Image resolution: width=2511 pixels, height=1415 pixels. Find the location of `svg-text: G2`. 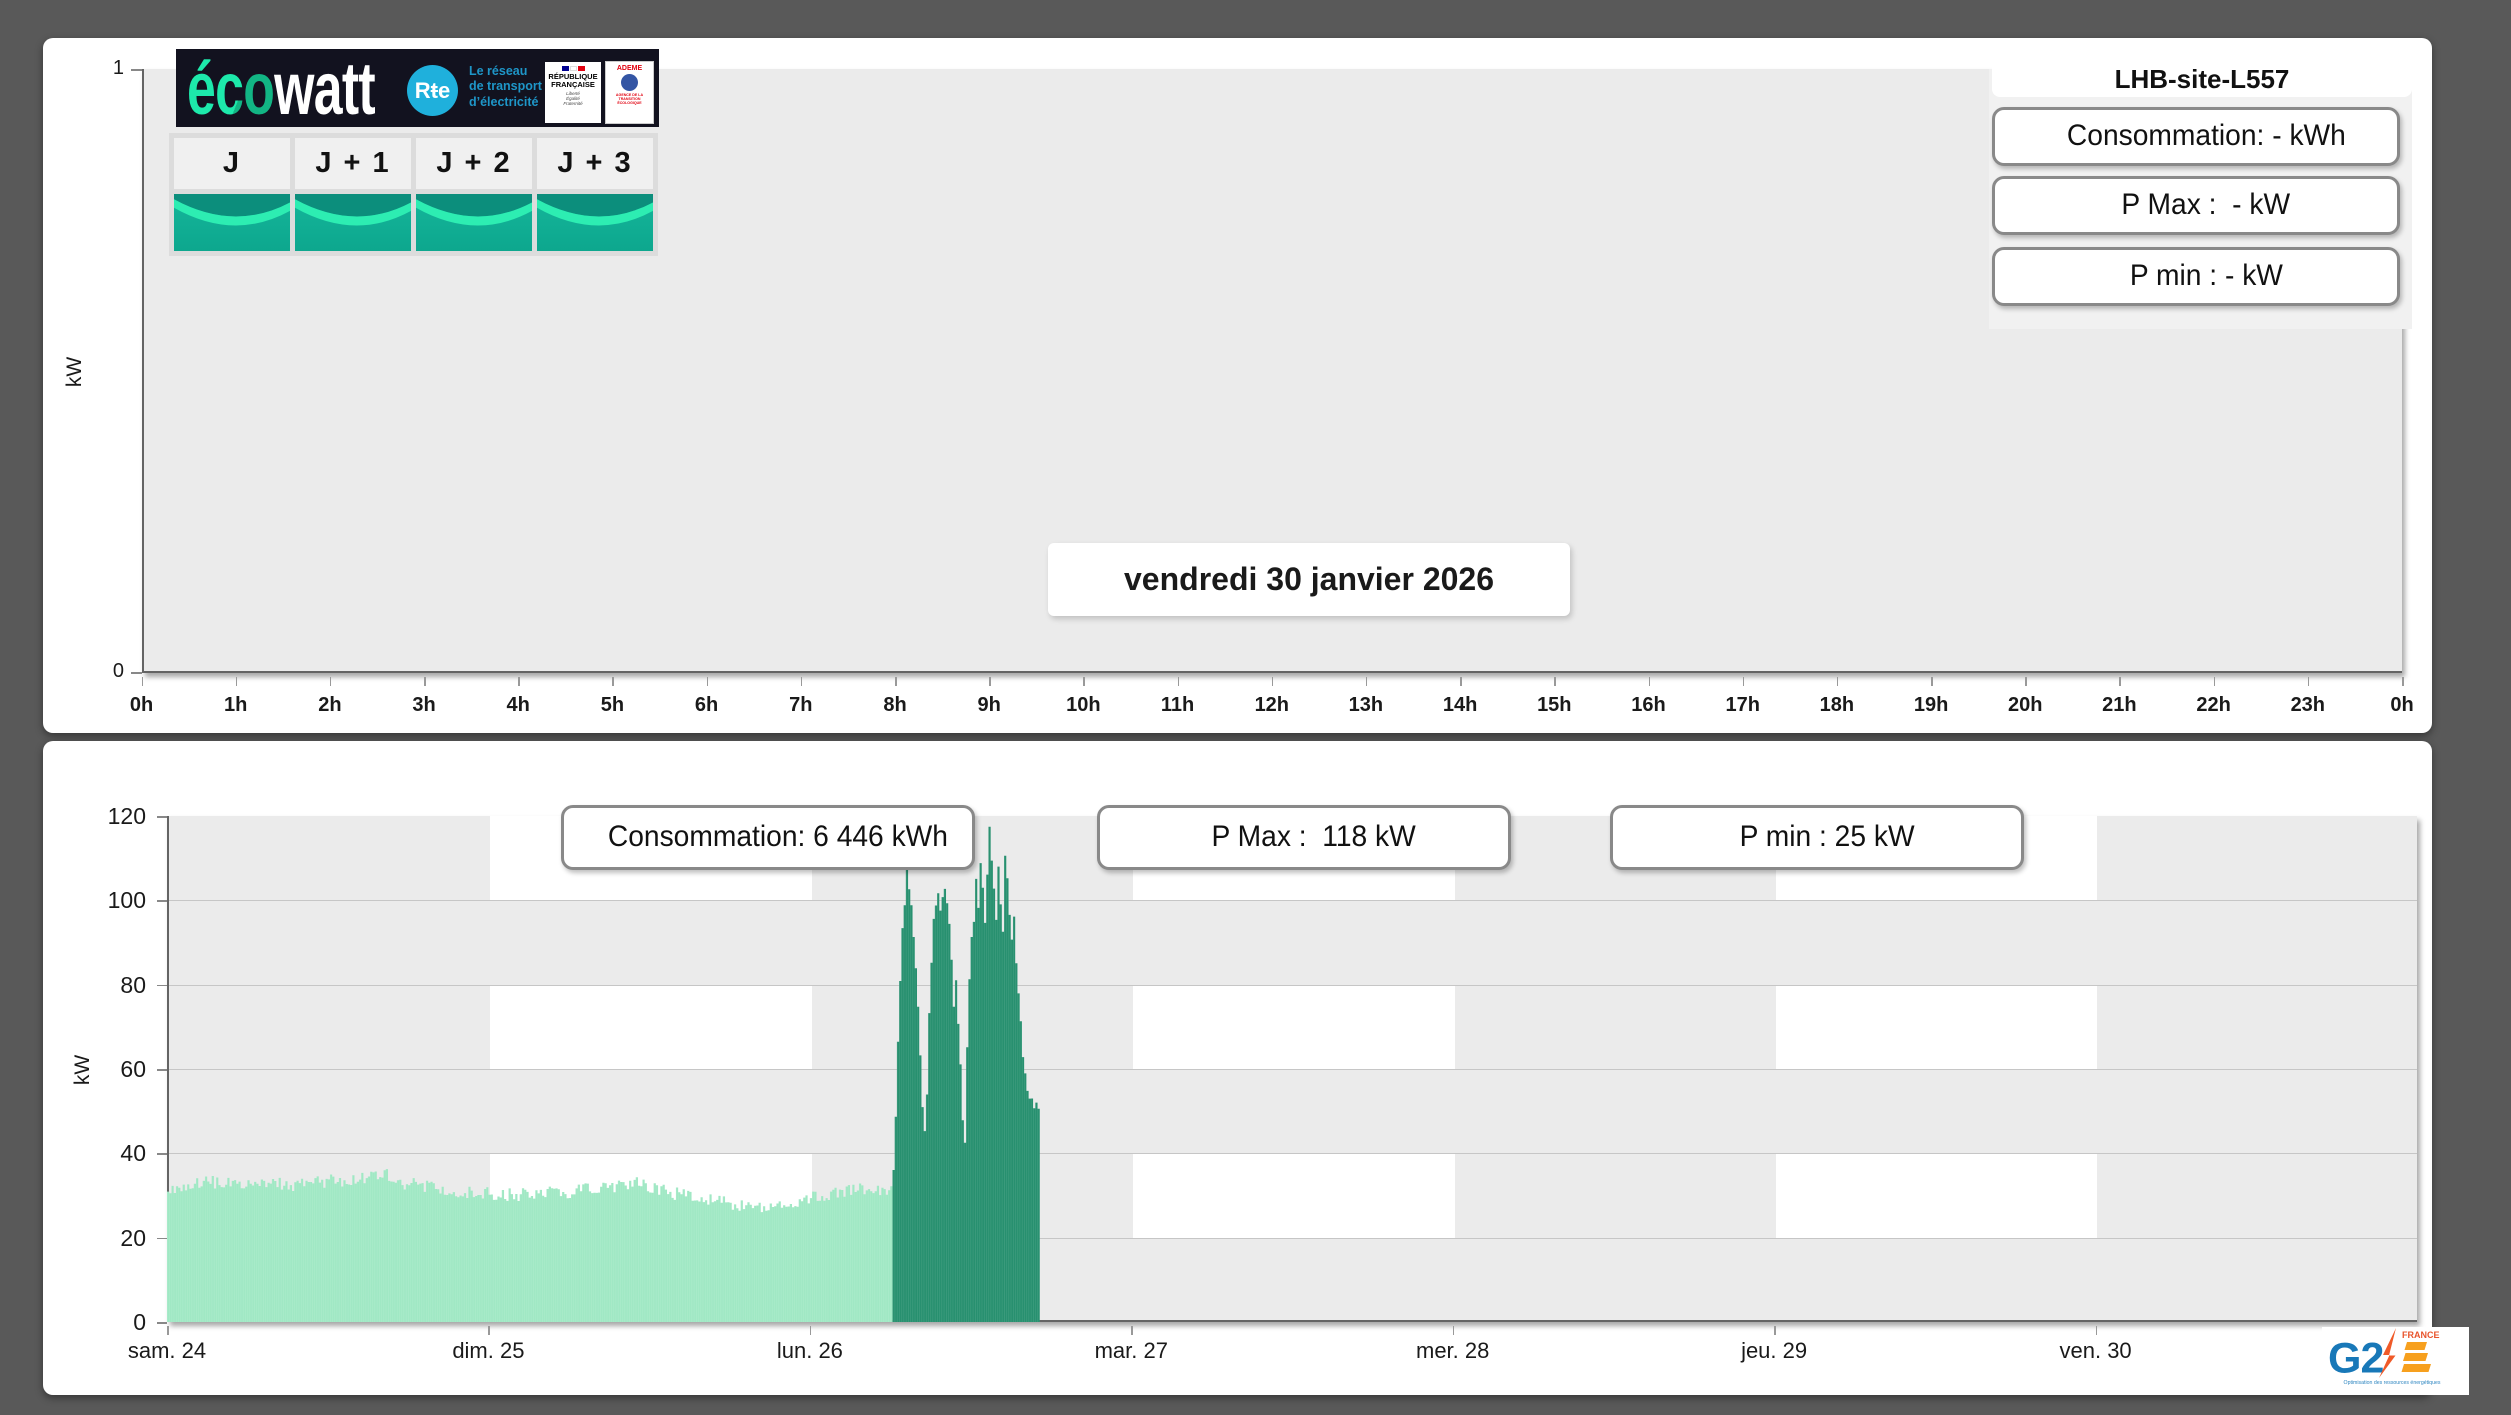

svg-text: G2 is located at coordinates (2355, 1359).